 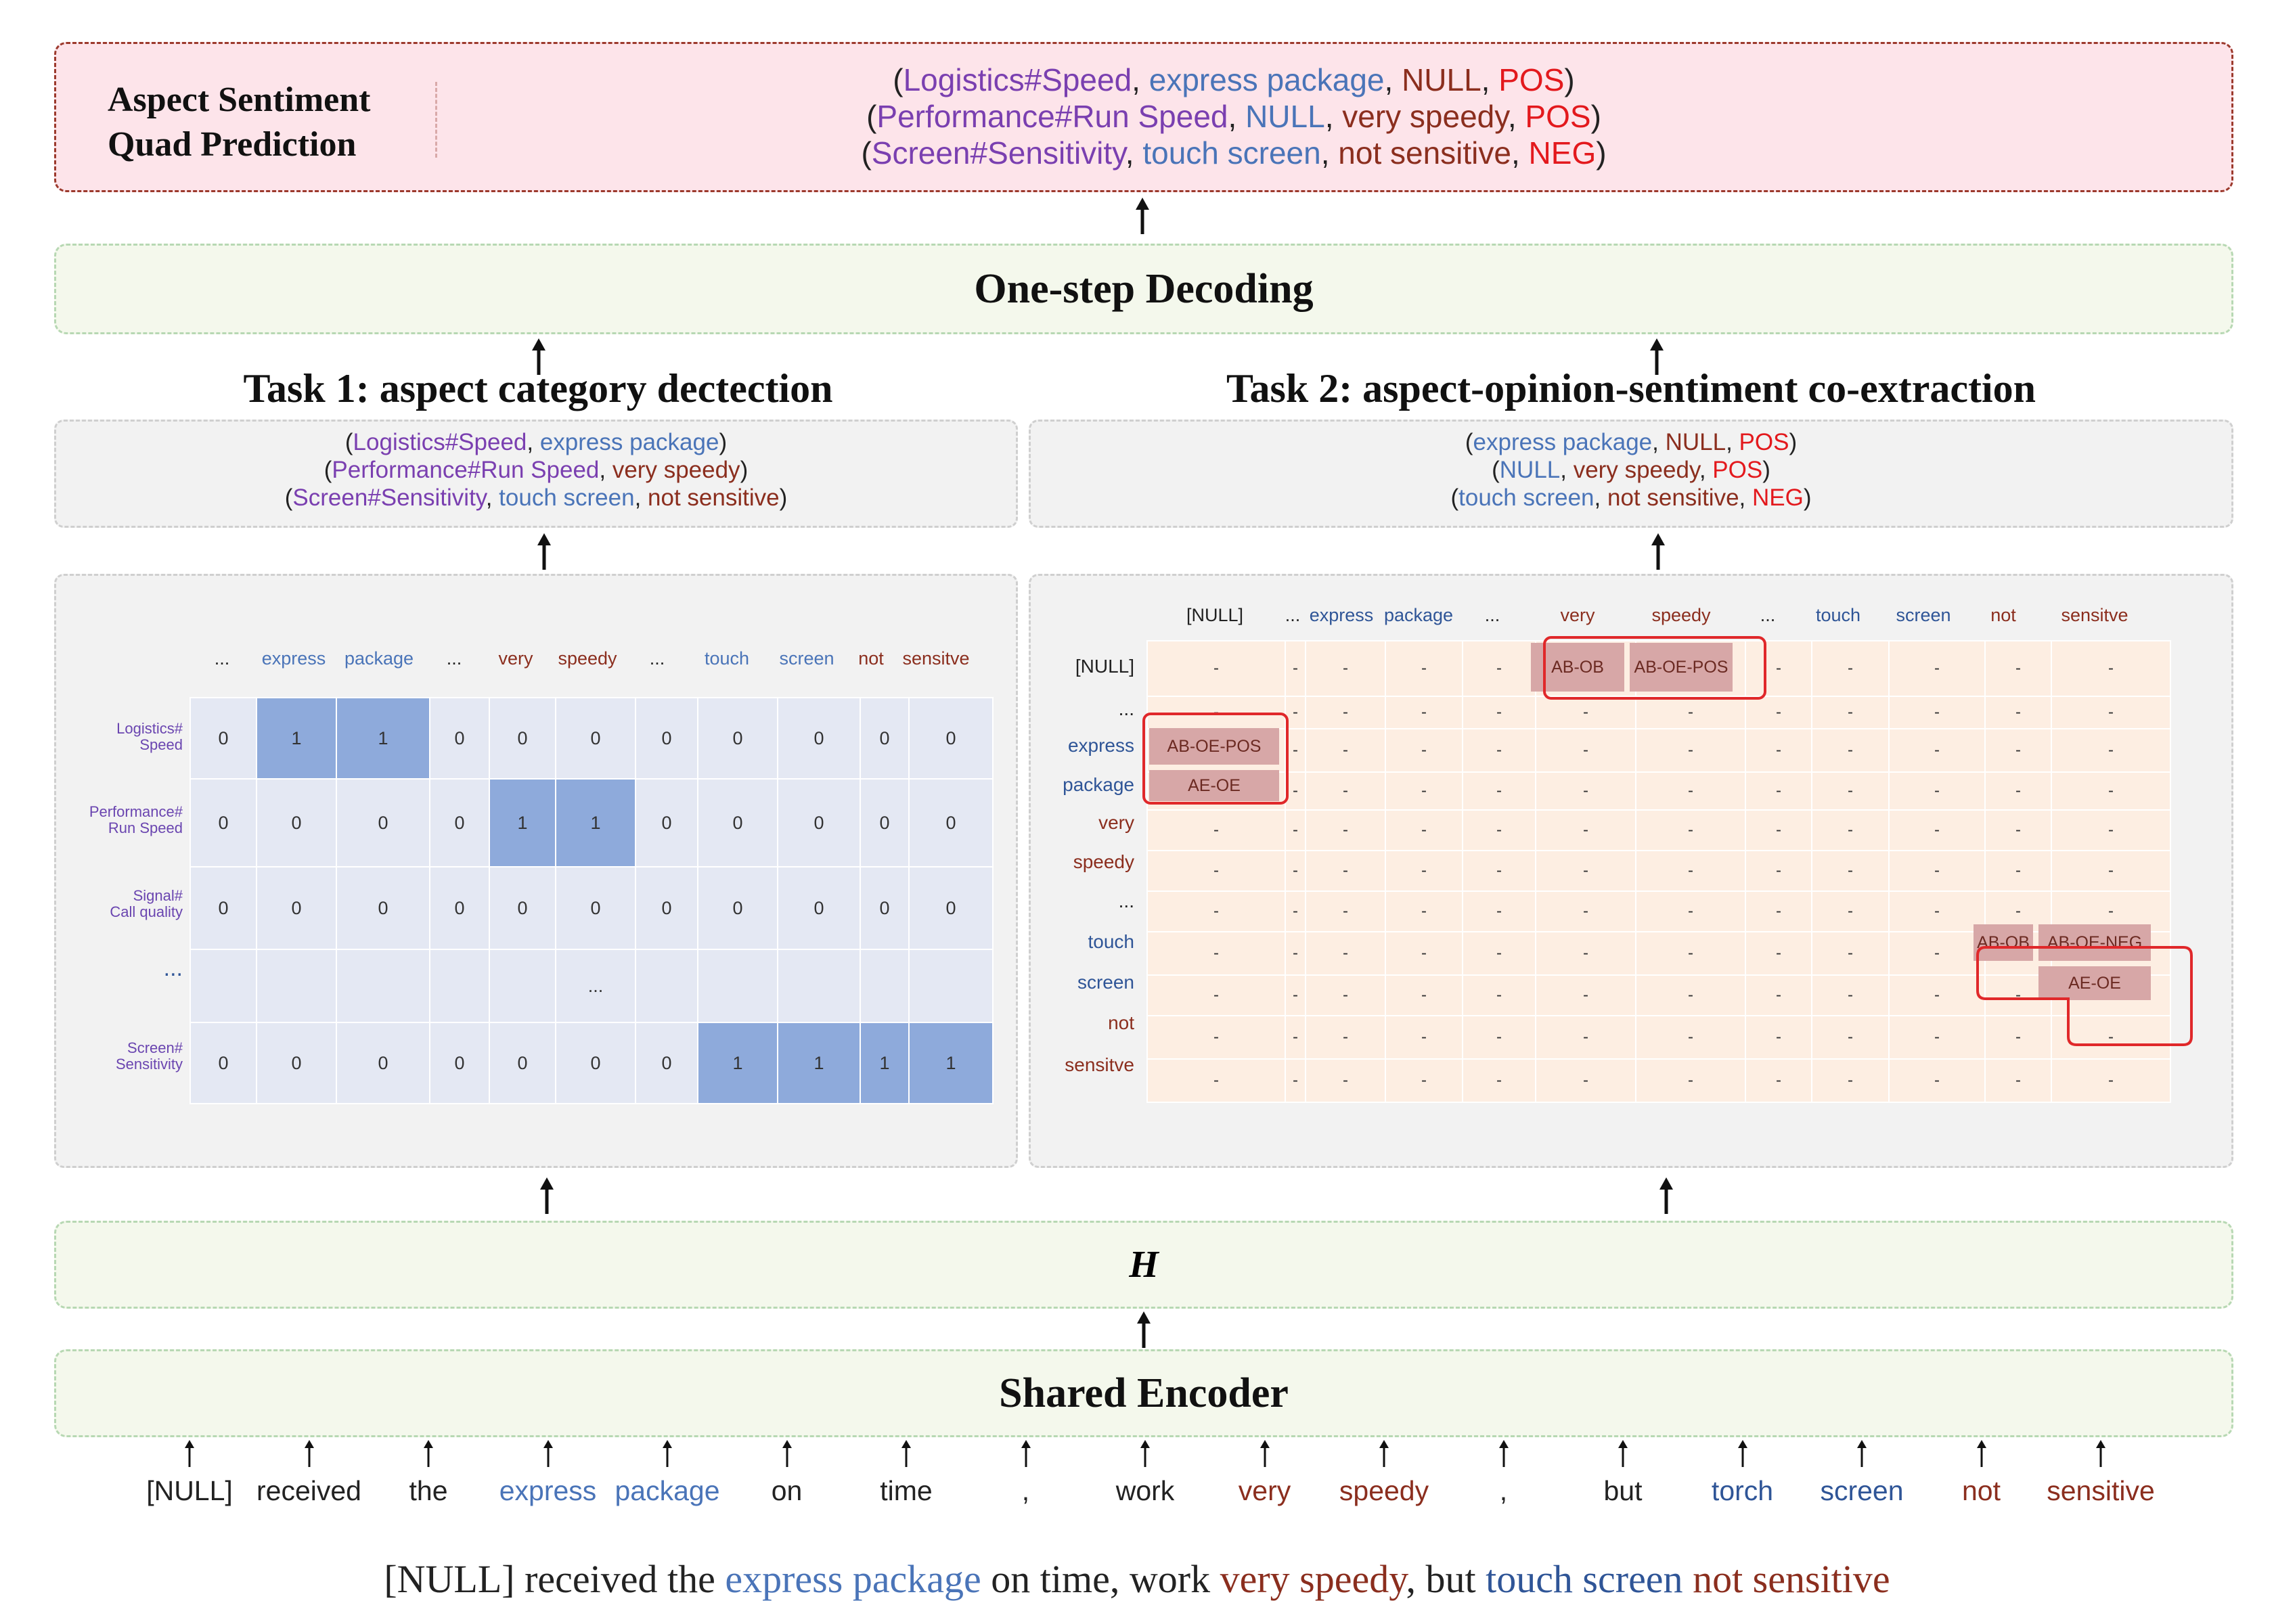 What do you see at coordinates (1764, 442) in the screenshot?
I see `text-segment: POS` at bounding box center [1764, 442].